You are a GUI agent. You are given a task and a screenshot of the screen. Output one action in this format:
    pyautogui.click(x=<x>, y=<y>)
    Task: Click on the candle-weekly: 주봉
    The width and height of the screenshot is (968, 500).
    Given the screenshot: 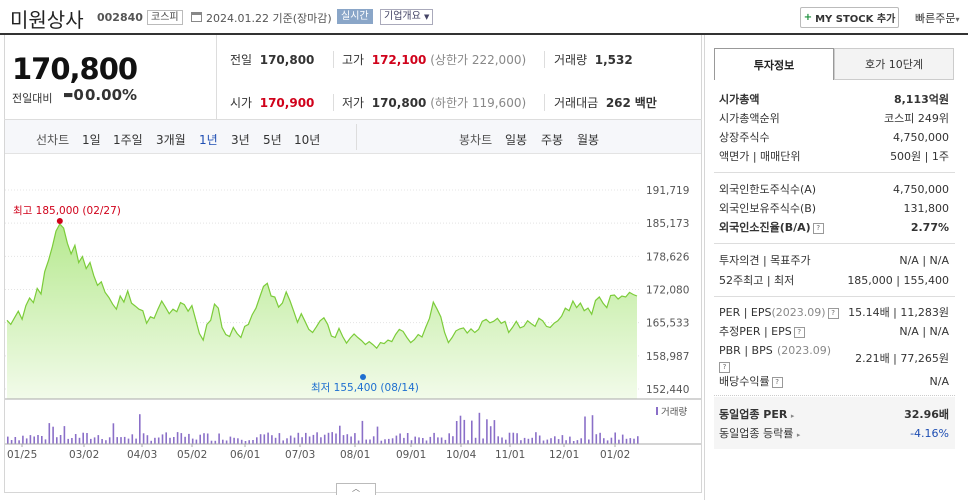 What is the action you would take?
    pyautogui.click(x=552, y=140)
    